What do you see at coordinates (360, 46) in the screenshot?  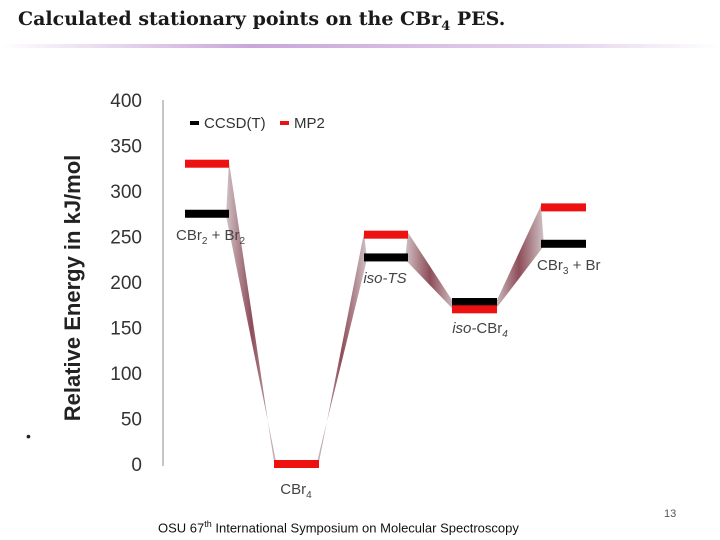 I see `title-divider` at bounding box center [360, 46].